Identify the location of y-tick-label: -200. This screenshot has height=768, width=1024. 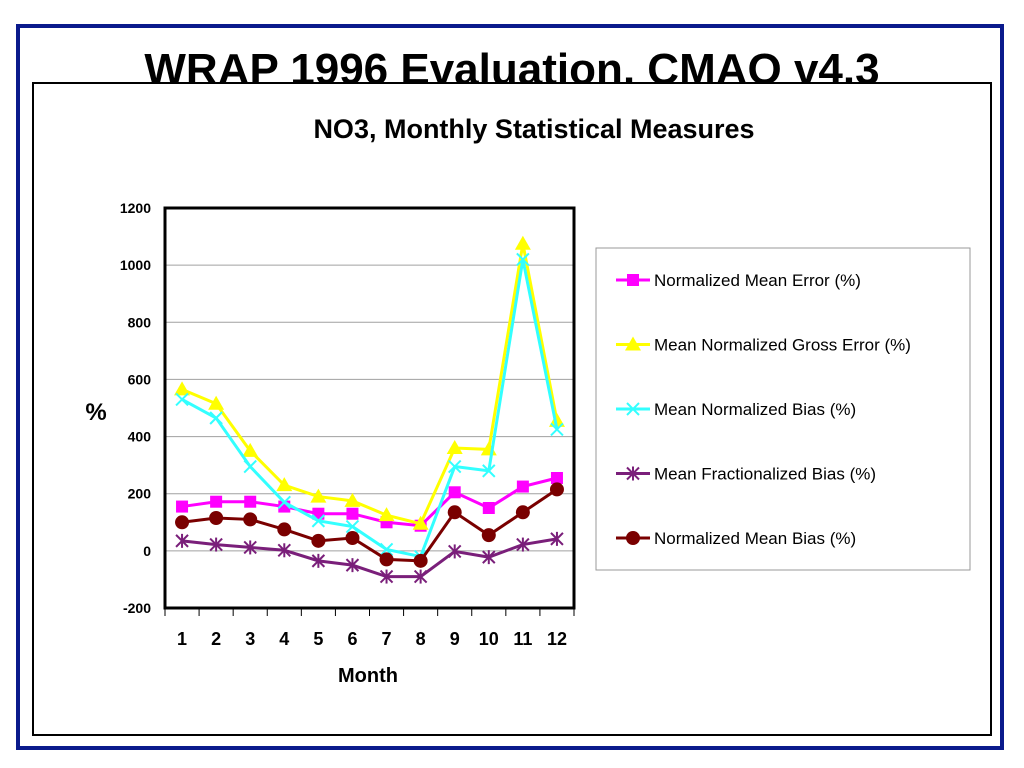
(137, 608).